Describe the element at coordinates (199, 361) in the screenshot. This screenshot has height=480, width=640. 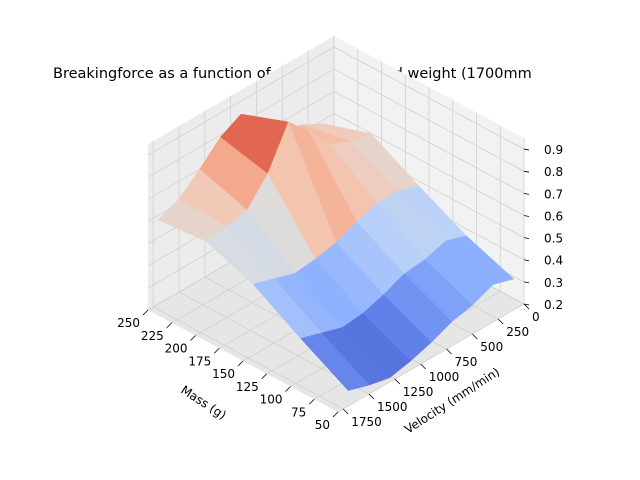
I see `mass-tick-label: 175` at that location.